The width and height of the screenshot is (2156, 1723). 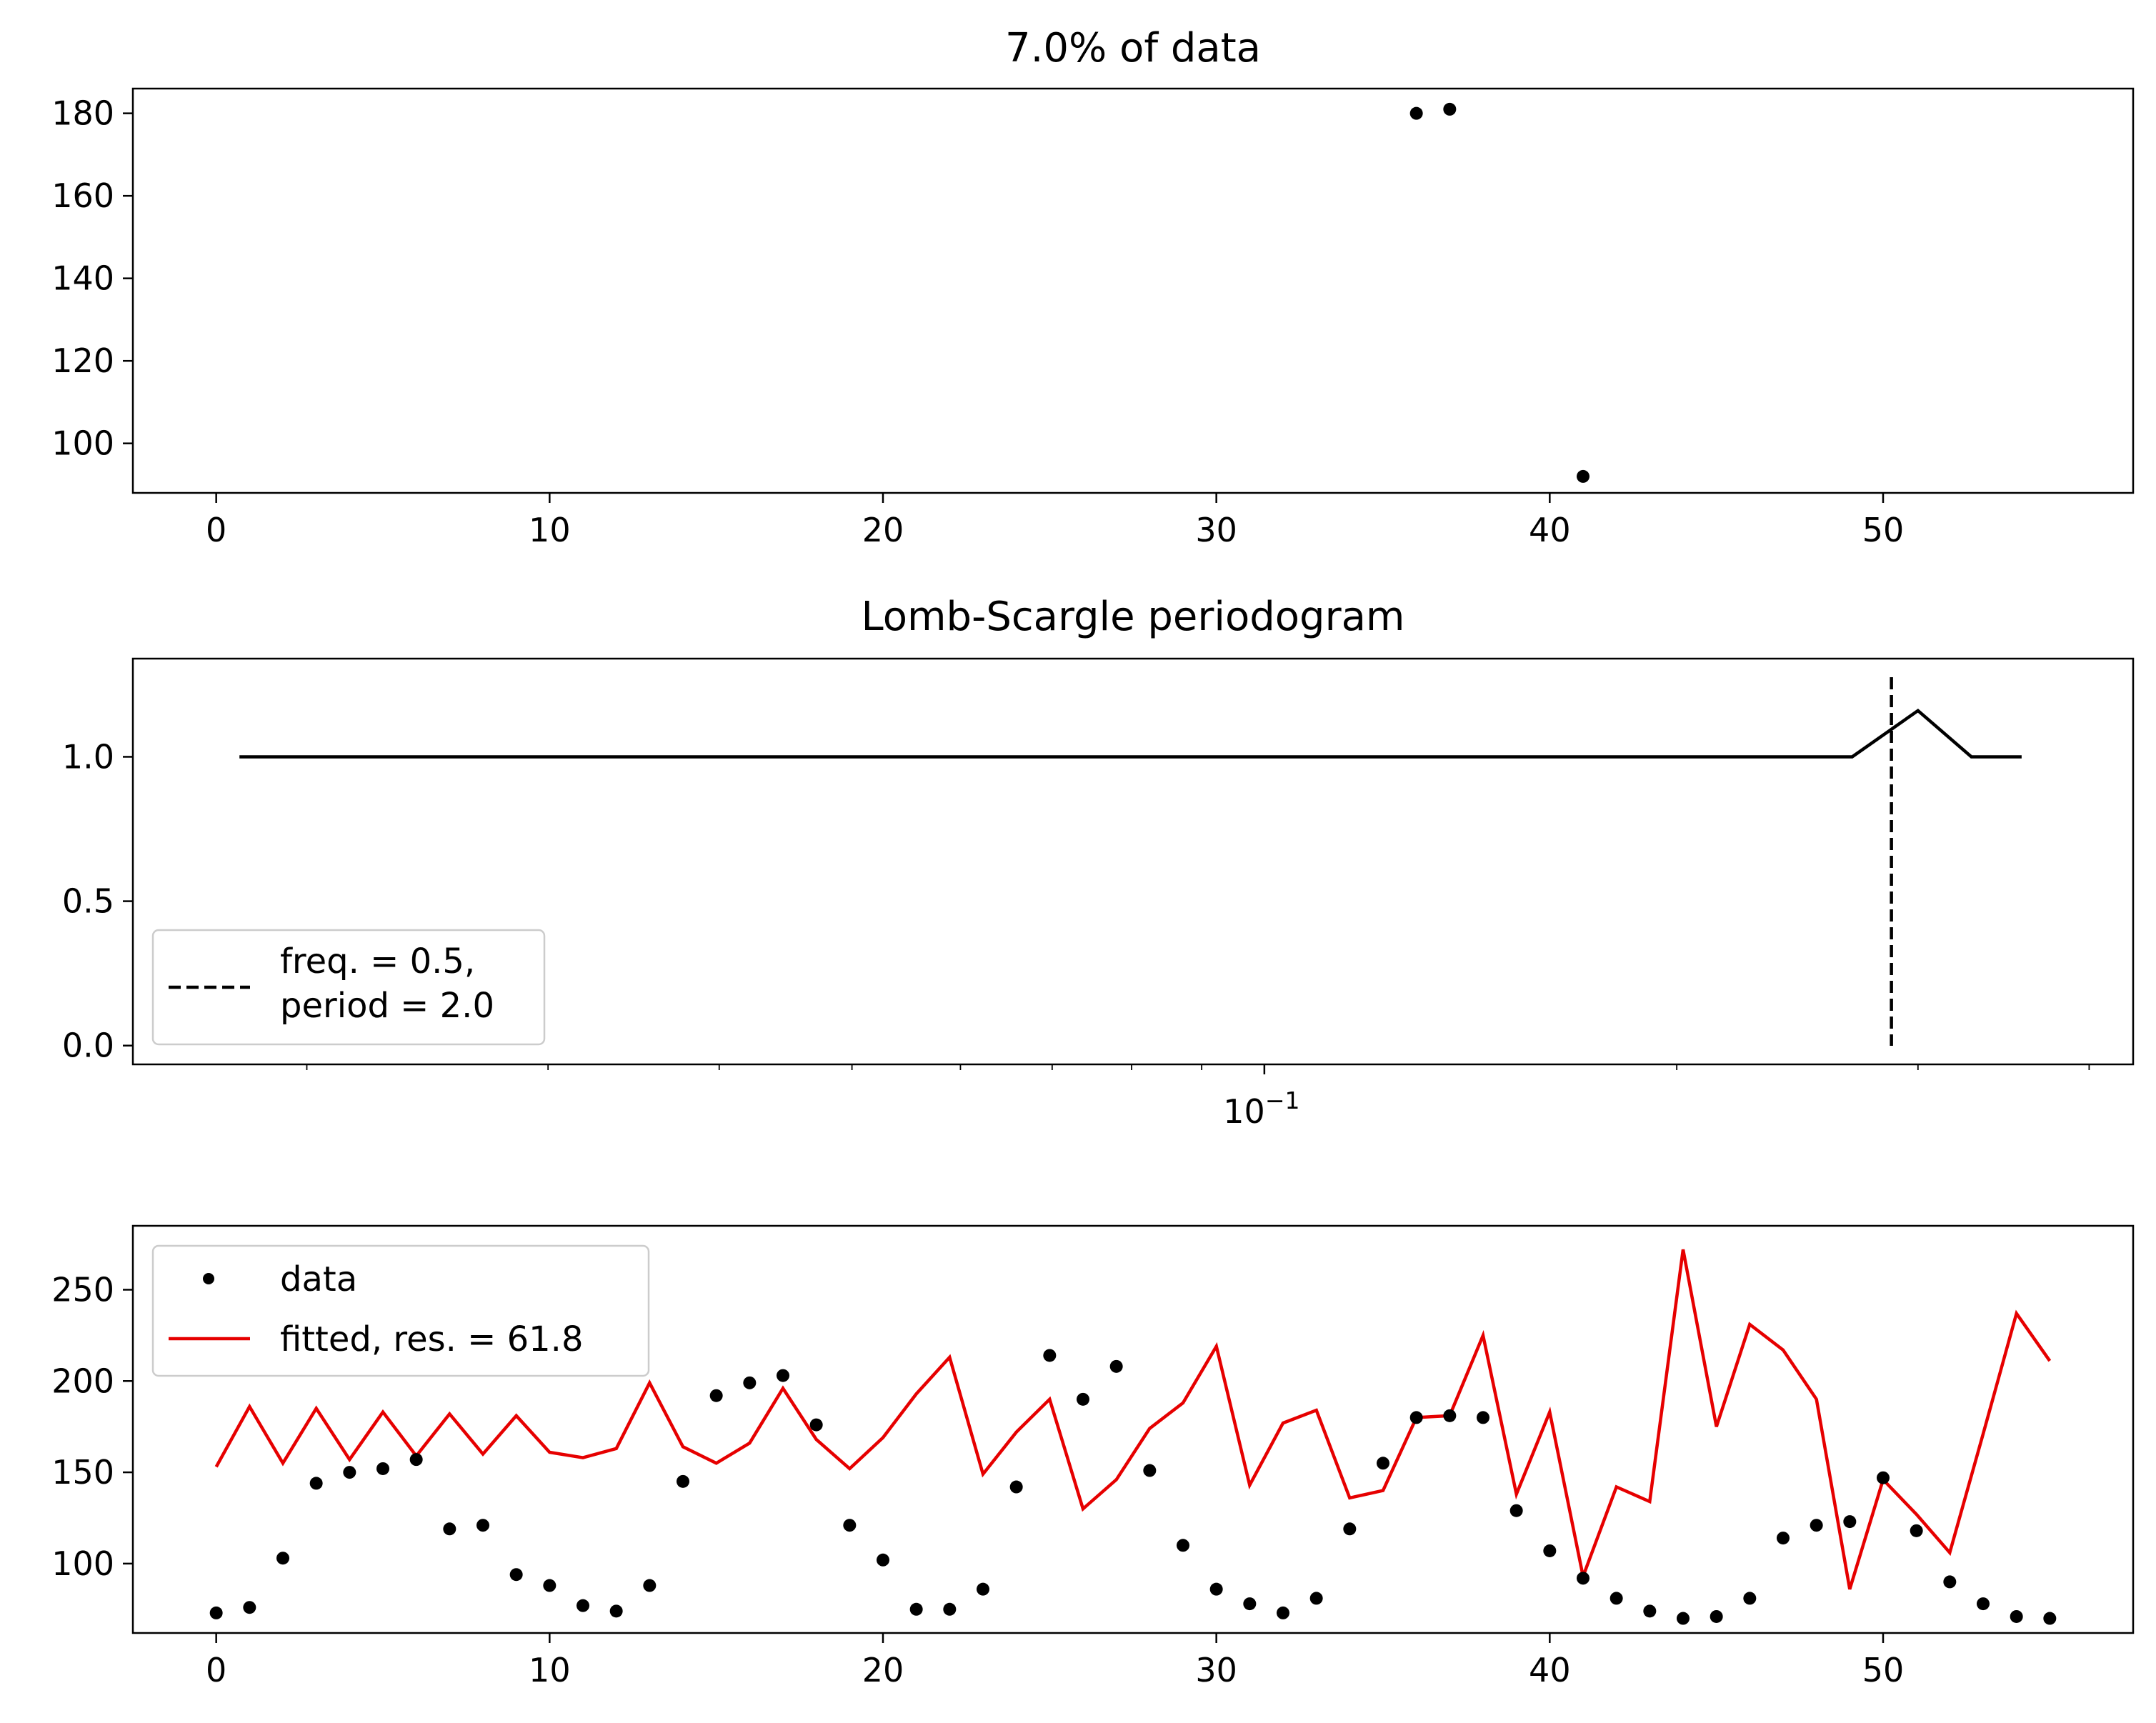 What do you see at coordinates (1216, 530) in the screenshot?
I see `panel1-xtick-label: 30` at bounding box center [1216, 530].